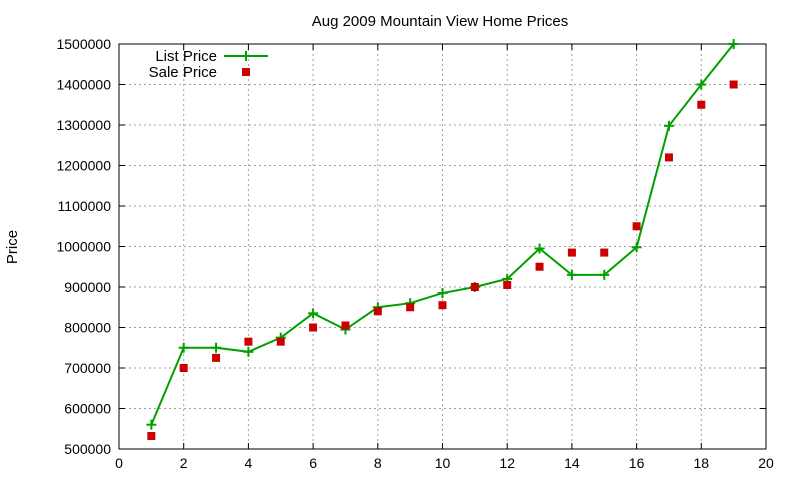 This screenshot has height=480, width=800. Describe the element at coordinates (83, 247) in the screenshot. I see `y-tick-label: 1000000` at that location.